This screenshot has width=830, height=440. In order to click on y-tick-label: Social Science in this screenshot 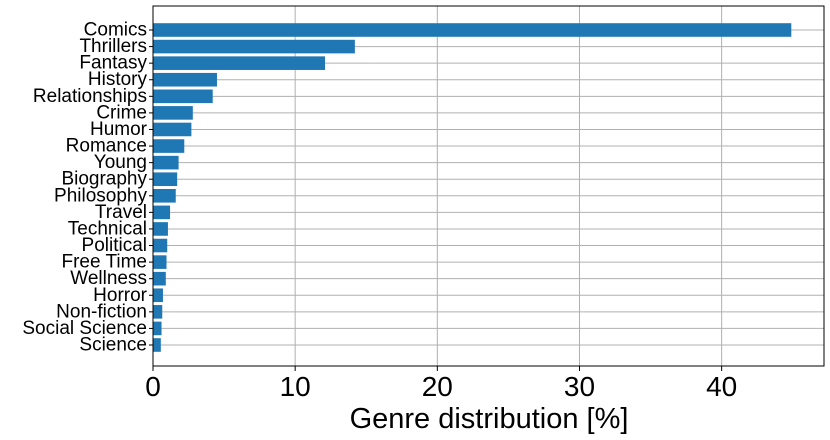, I will do `click(84, 328)`.